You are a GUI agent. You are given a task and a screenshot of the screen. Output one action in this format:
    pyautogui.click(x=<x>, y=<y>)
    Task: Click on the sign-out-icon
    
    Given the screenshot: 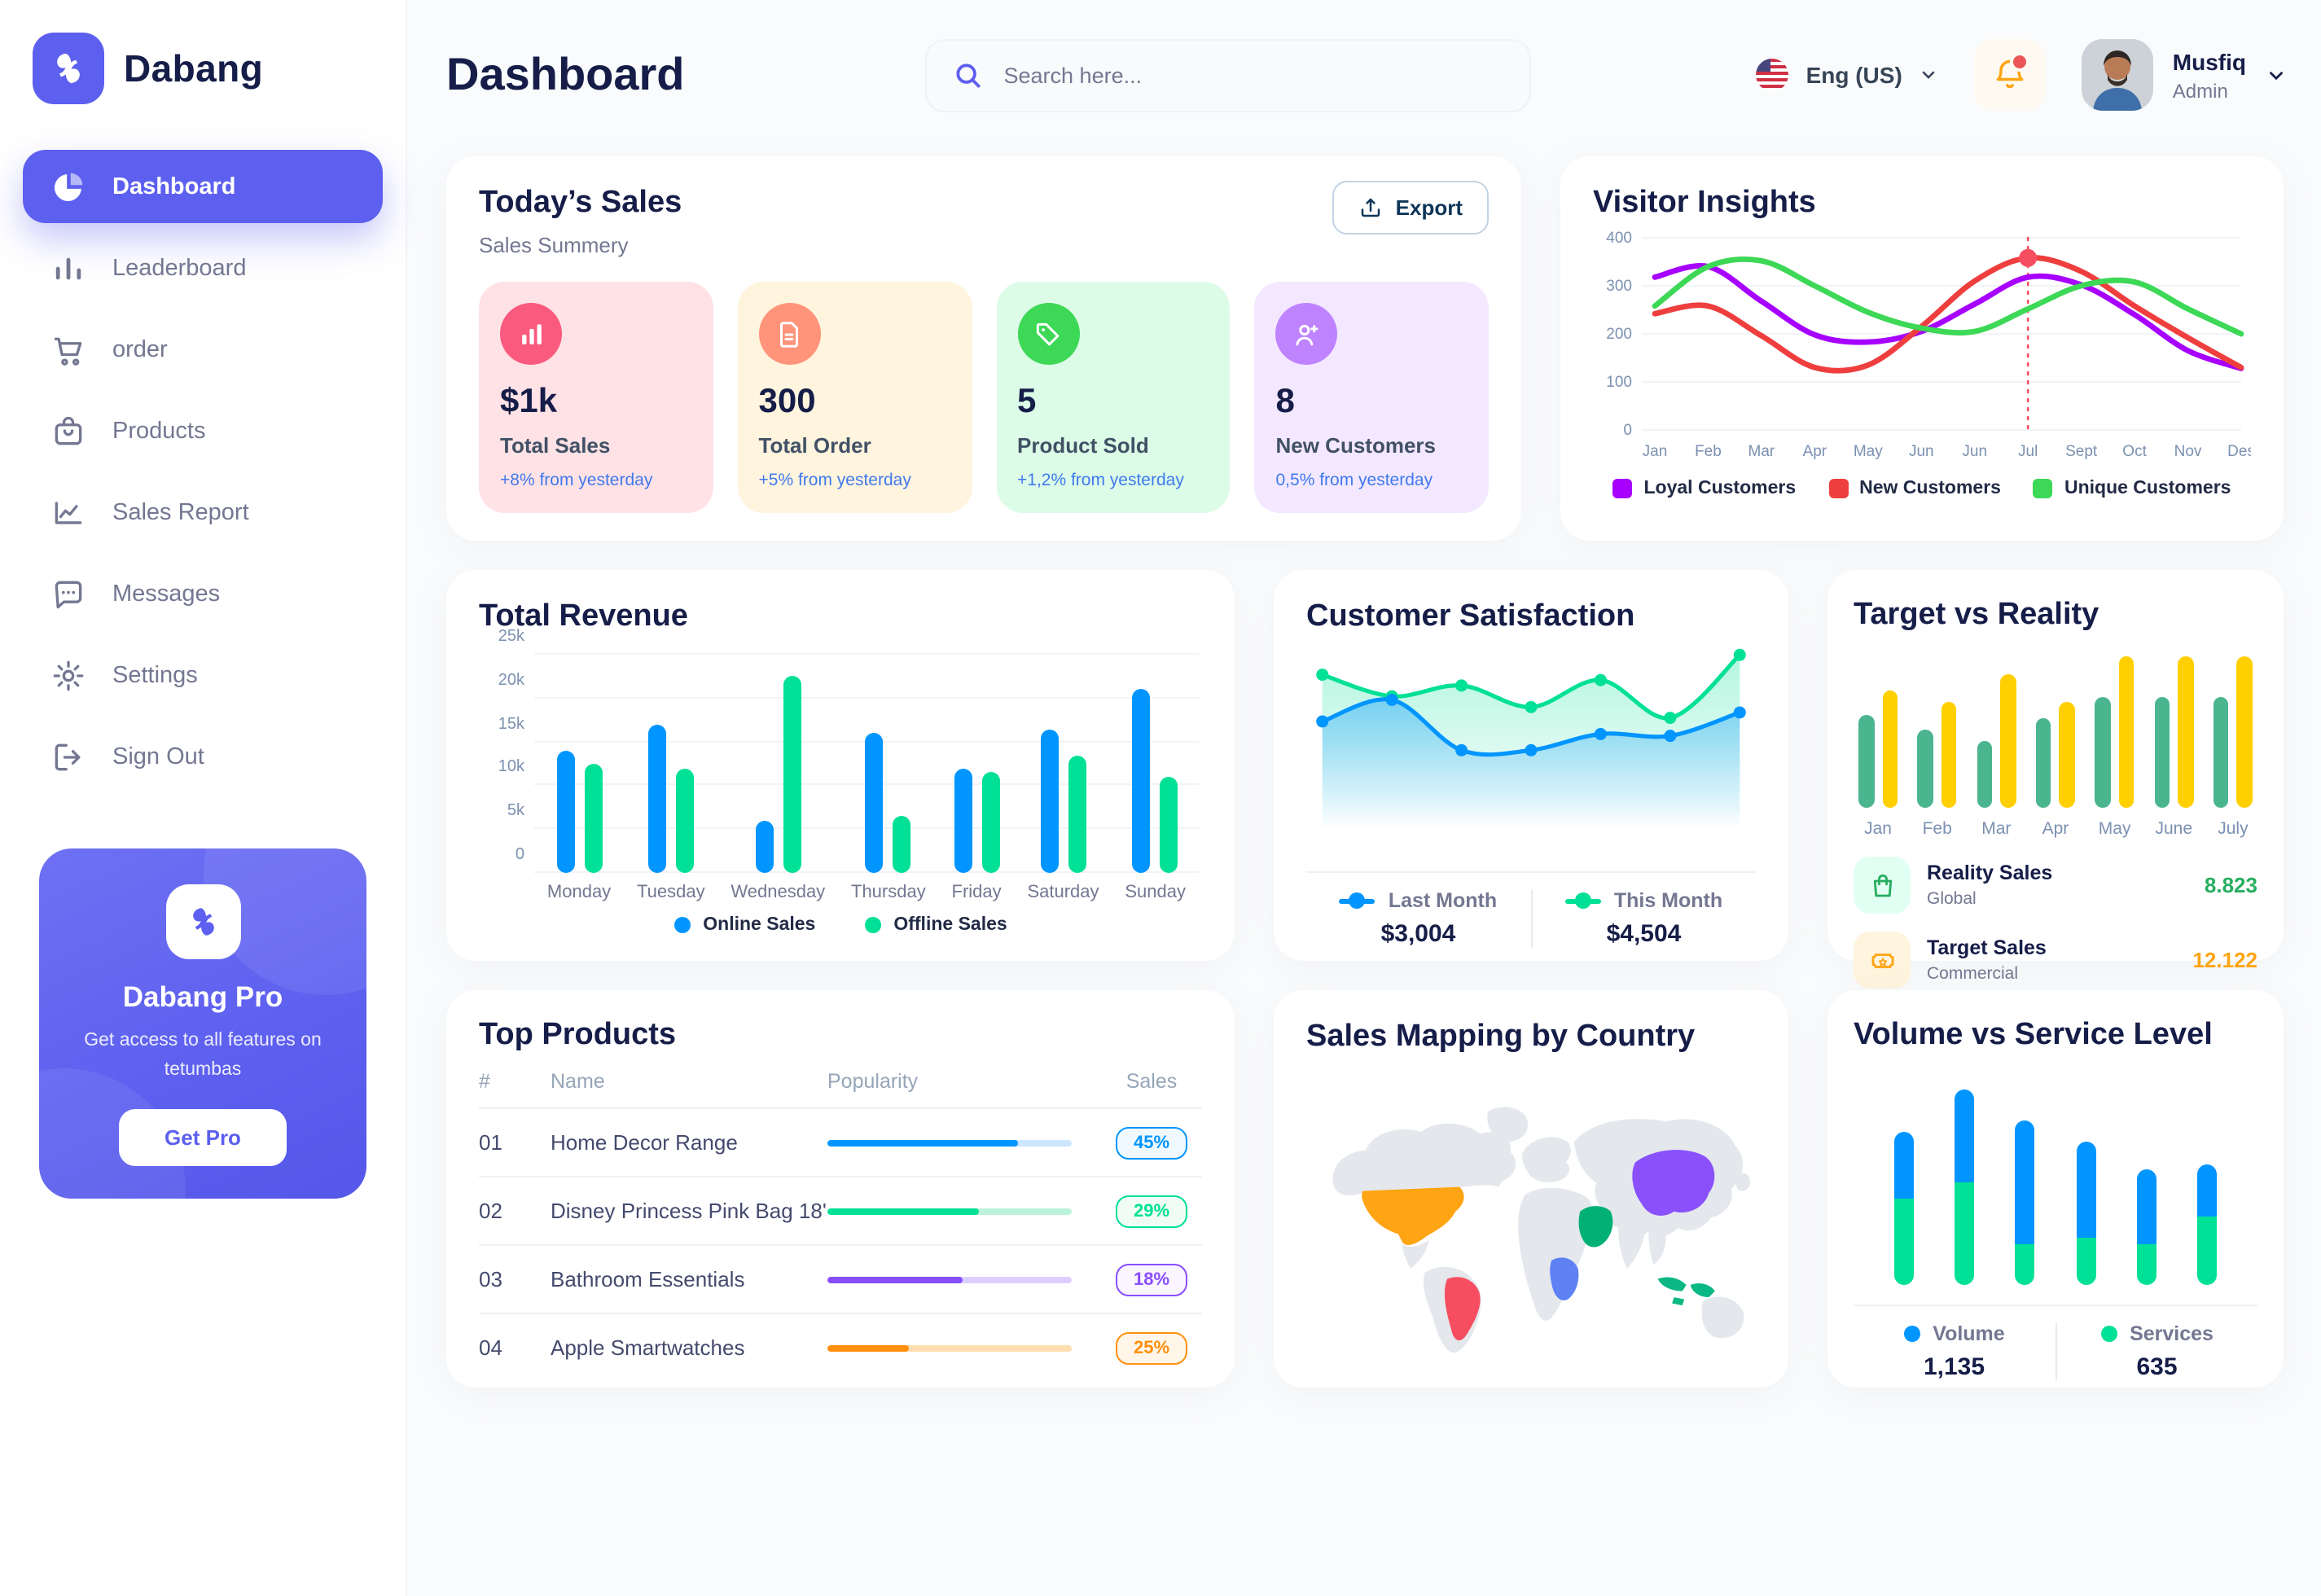 What is the action you would take?
    pyautogui.click(x=67, y=756)
    